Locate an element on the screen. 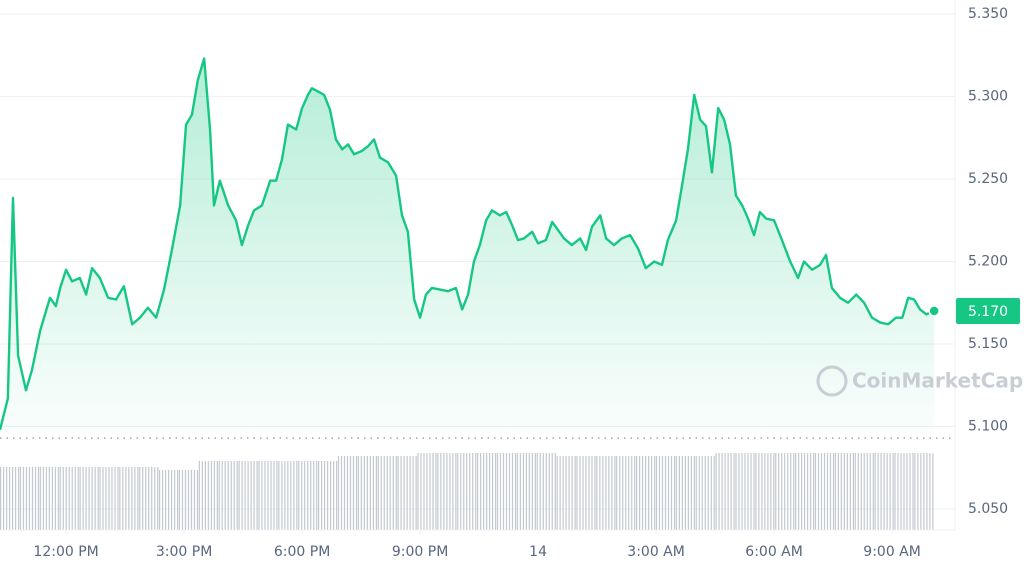 Image resolution: width=1024 pixels, height=570 pixels. current-price-badge is located at coordinates (988, 311).